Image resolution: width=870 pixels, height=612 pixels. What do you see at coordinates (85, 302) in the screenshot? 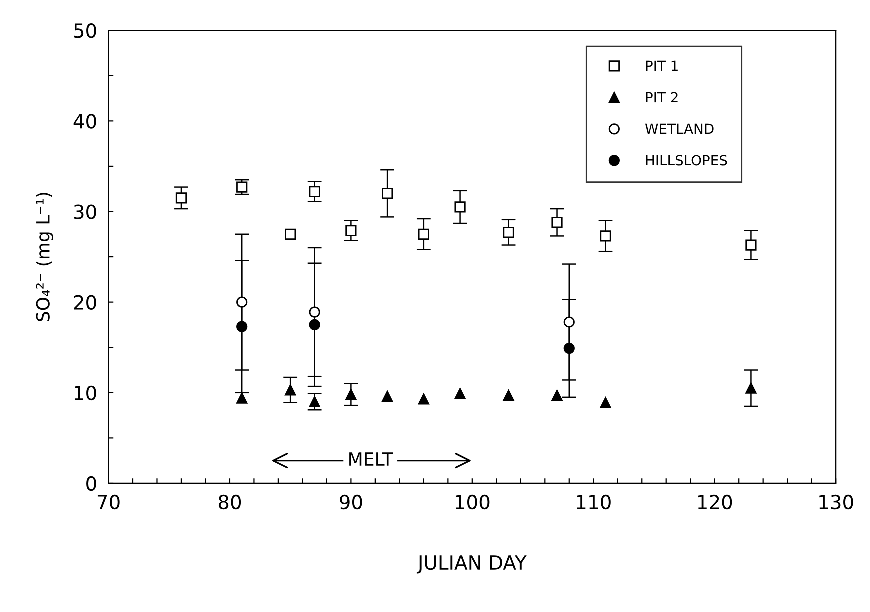
I see `y-tick-label: 20` at bounding box center [85, 302].